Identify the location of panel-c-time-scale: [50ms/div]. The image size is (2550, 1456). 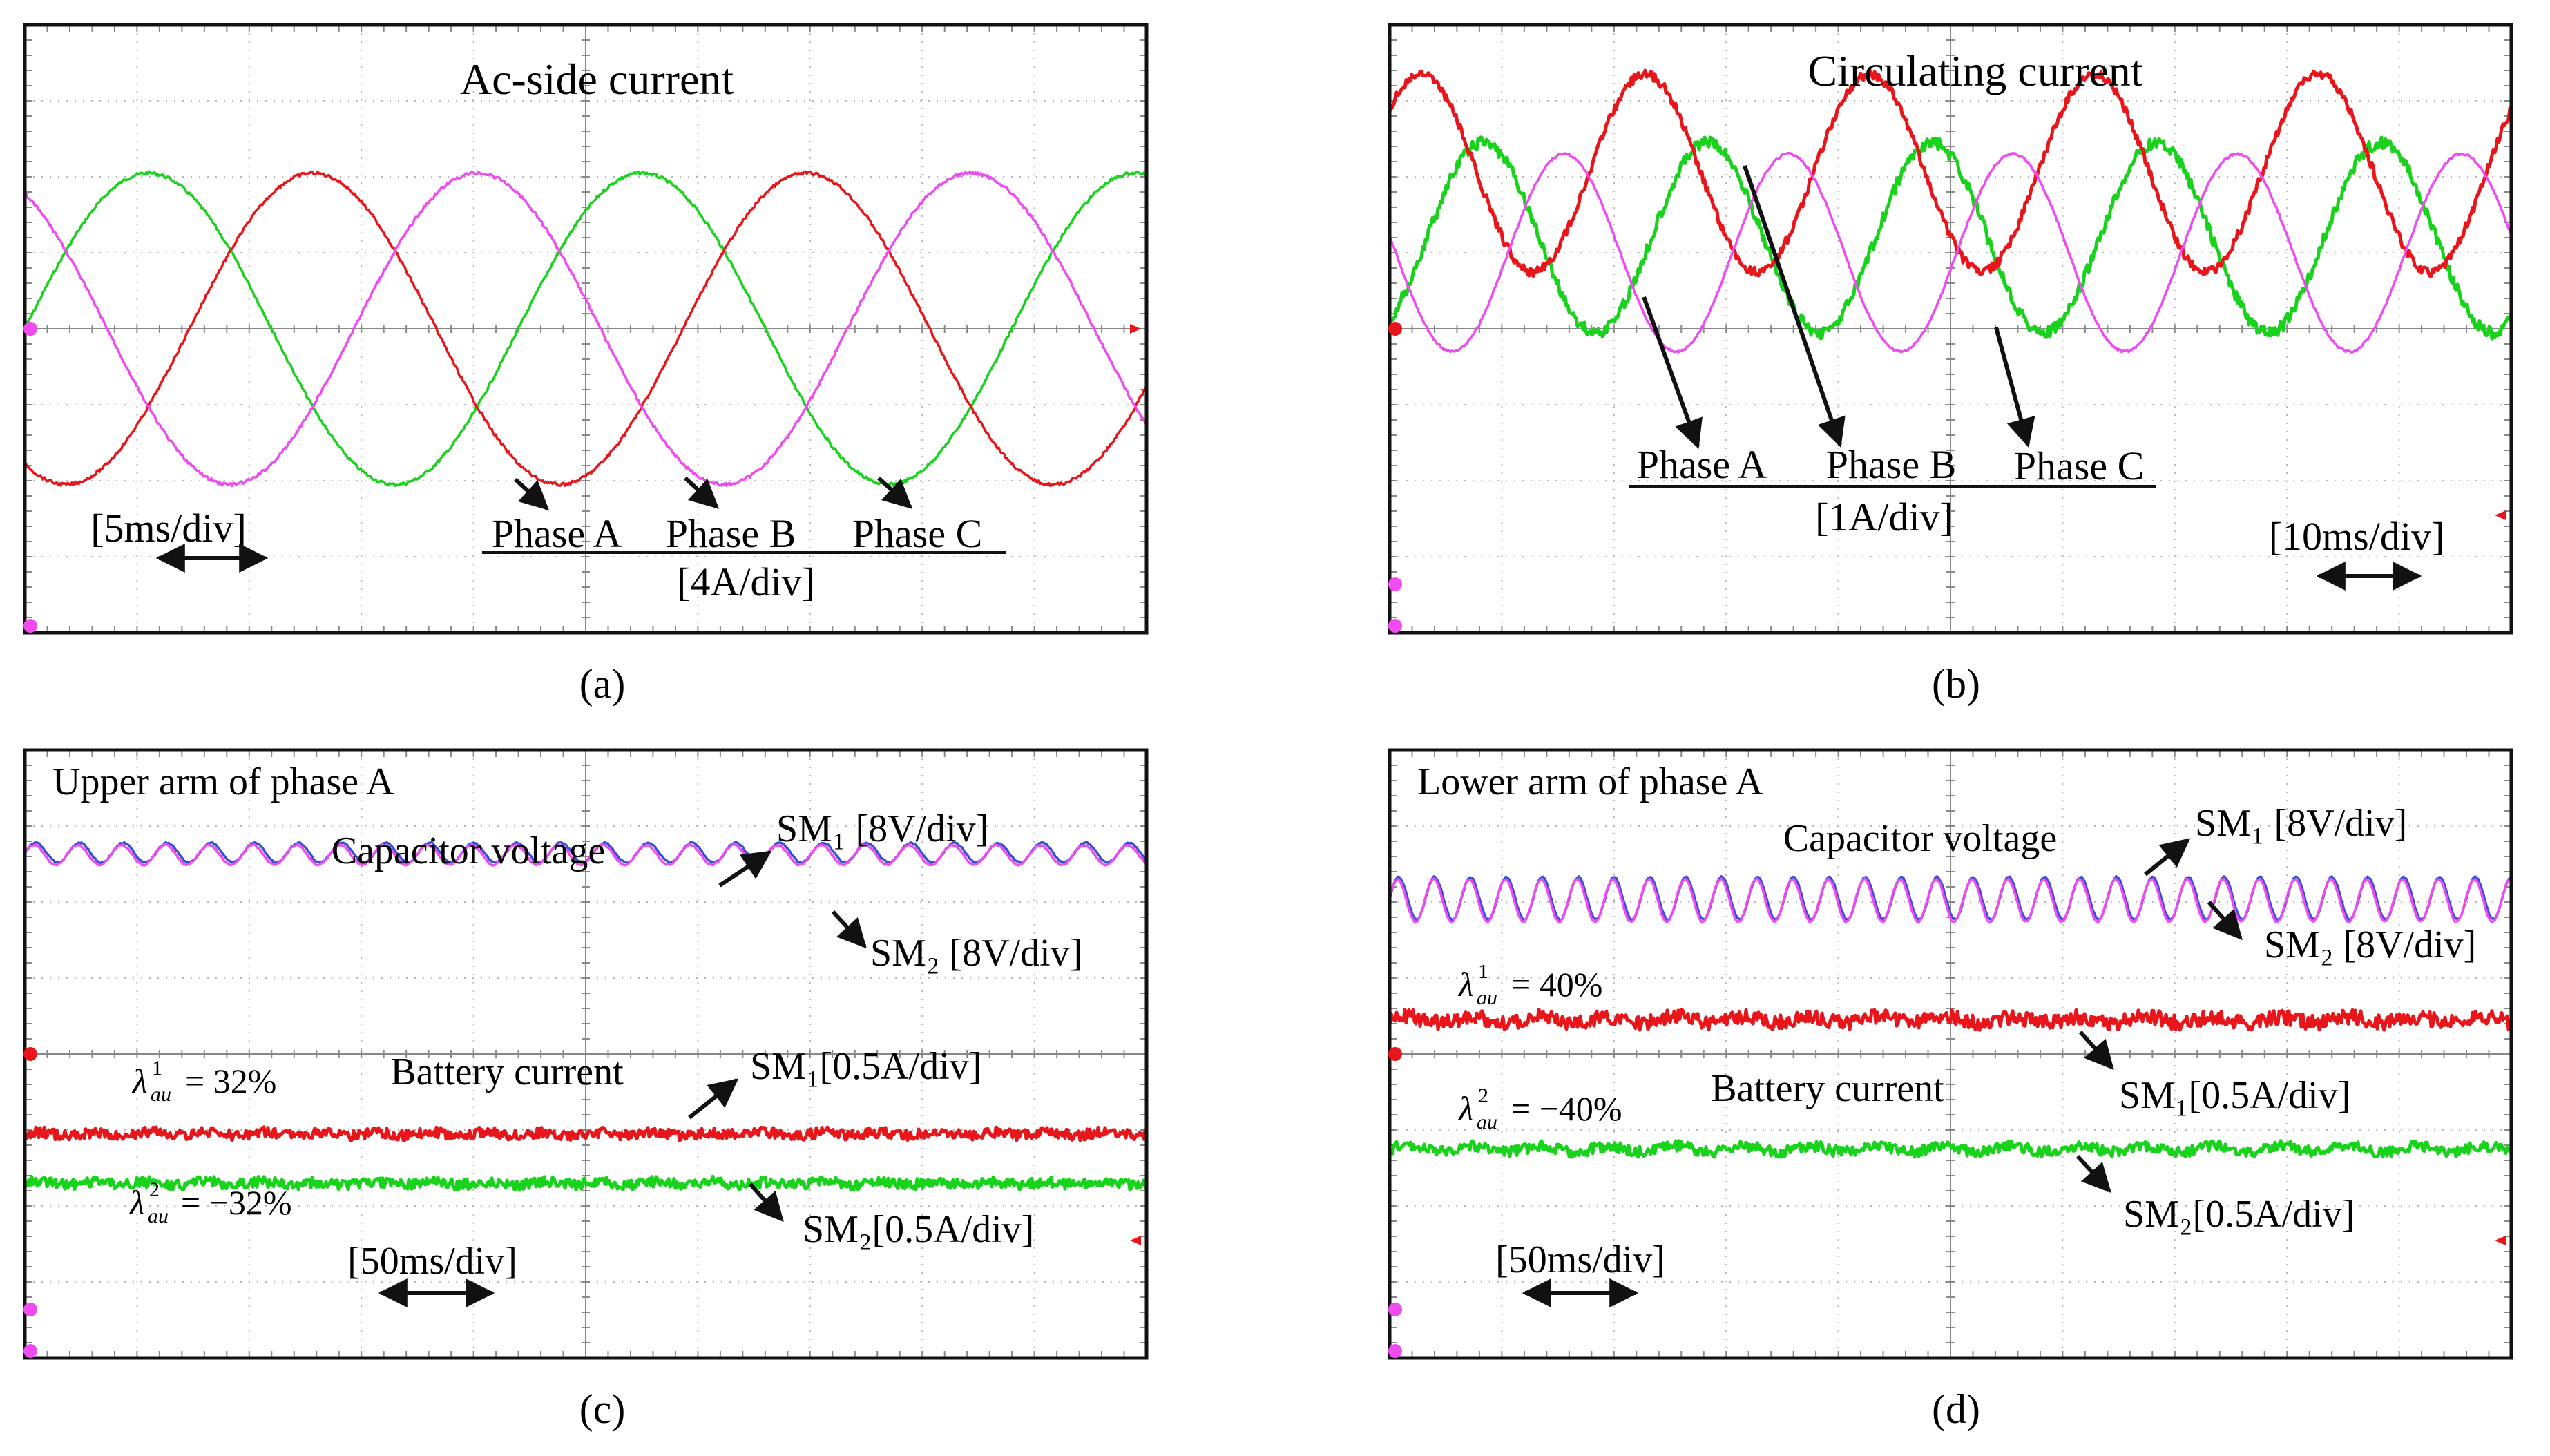
(432, 1261).